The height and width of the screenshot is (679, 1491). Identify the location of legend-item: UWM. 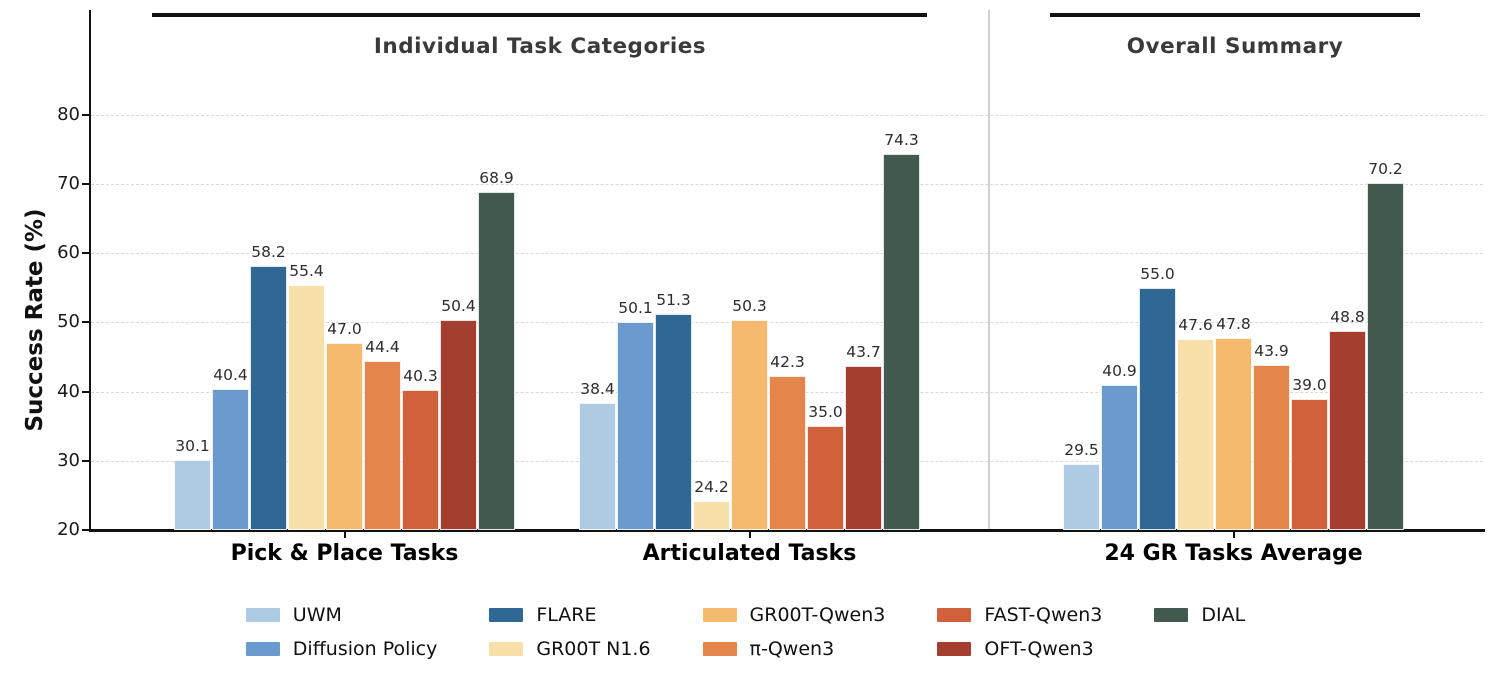
(341, 614).